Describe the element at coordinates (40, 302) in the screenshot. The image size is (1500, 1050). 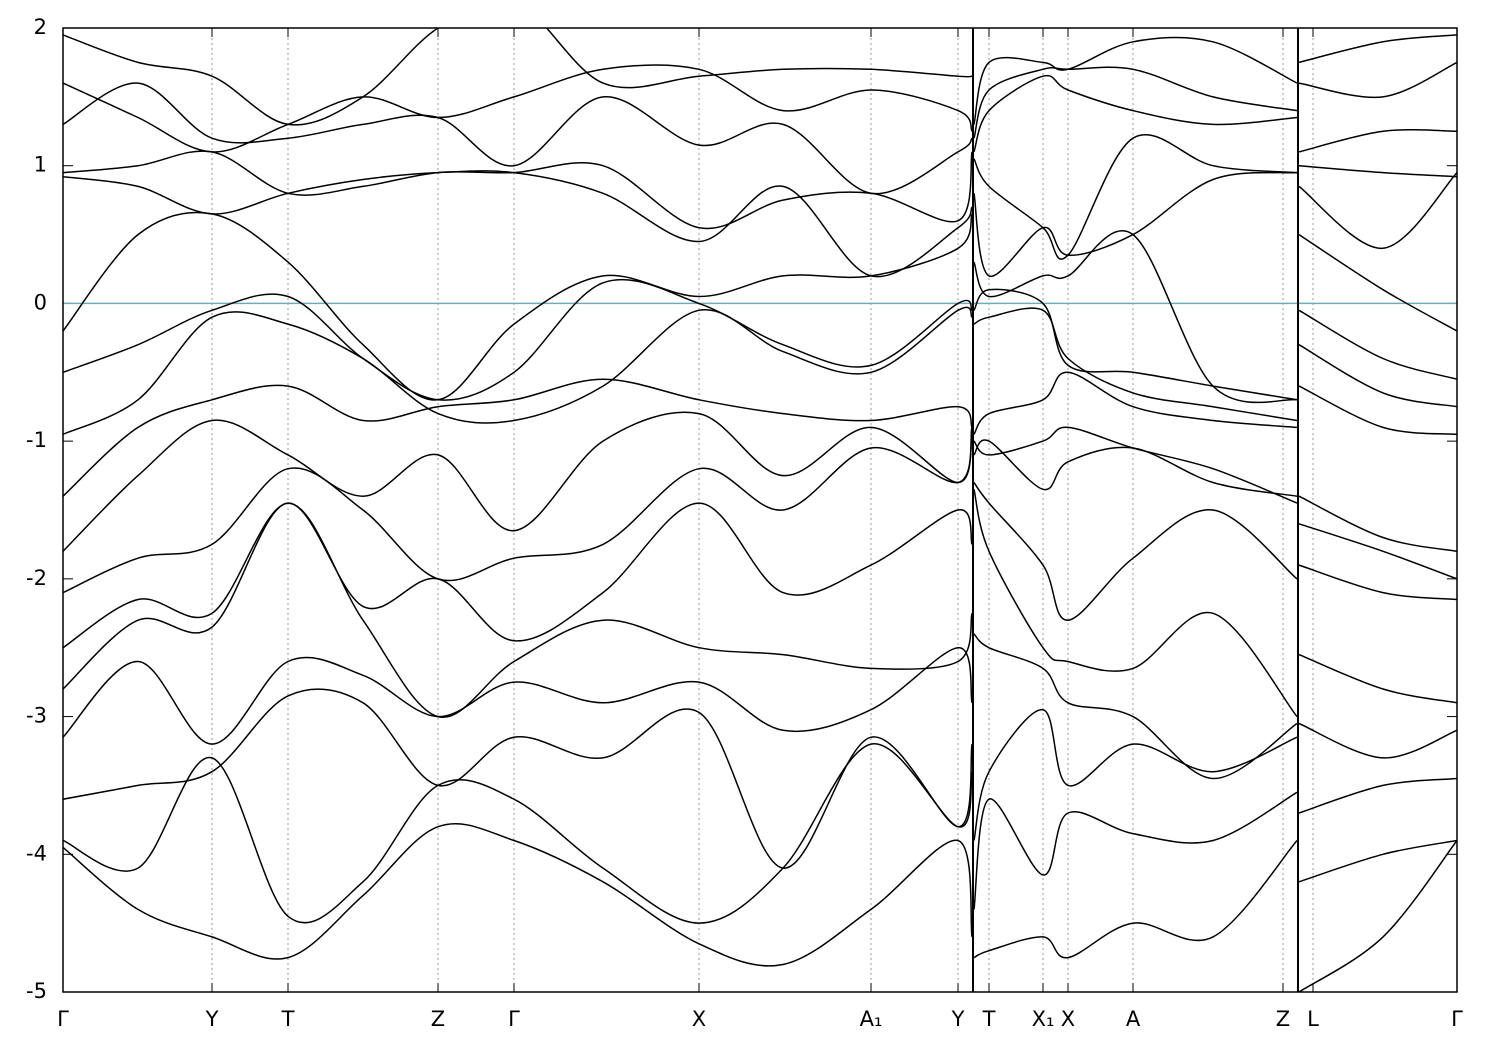
I see `y-tick-label: 0` at that location.